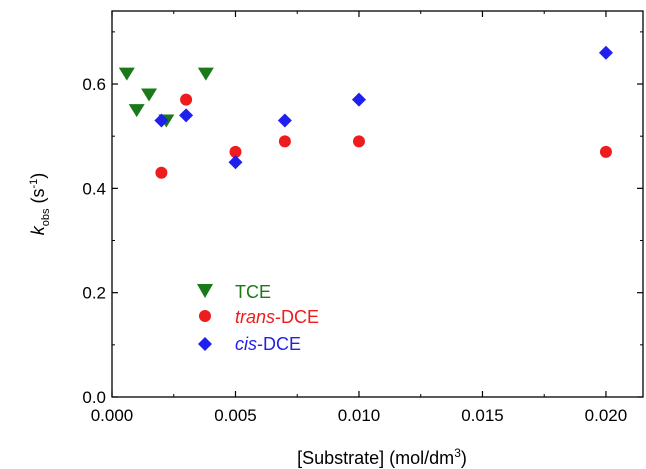 This screenshot has height=469, width=646. What do you see at coordinates (94, 293) in the screenshot?
I see `y-tick-label: 0.2` at bounding box center [94, 293].